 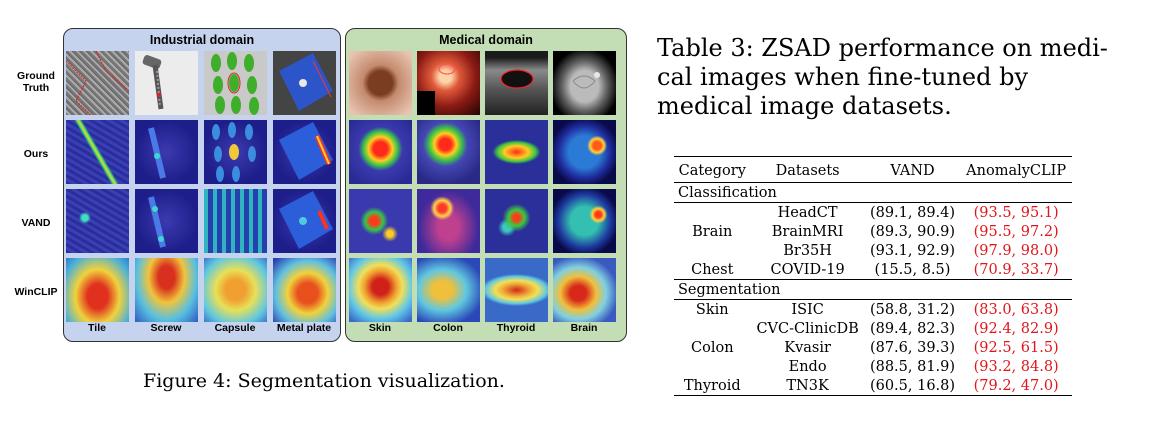 What do you see at coordinates (304, 290) in the screenshot?
I see `winclip-metal-plate-heatmap` at bounding box center [304, 290].